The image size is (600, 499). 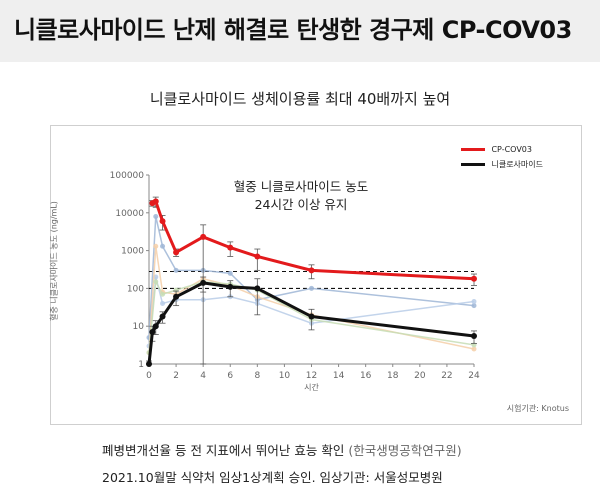 What do you see at coordinates (293, 30) in the screenshot?
I see `page-title: 니클로사마이드 난제 해결로 탄생한 경구제 CP-COV03` at bounding box center [293, 30].